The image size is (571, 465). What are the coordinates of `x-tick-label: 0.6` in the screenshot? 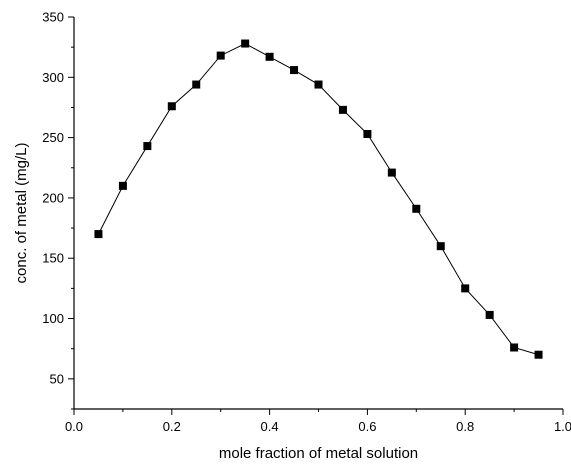 It's located at (367, 426).